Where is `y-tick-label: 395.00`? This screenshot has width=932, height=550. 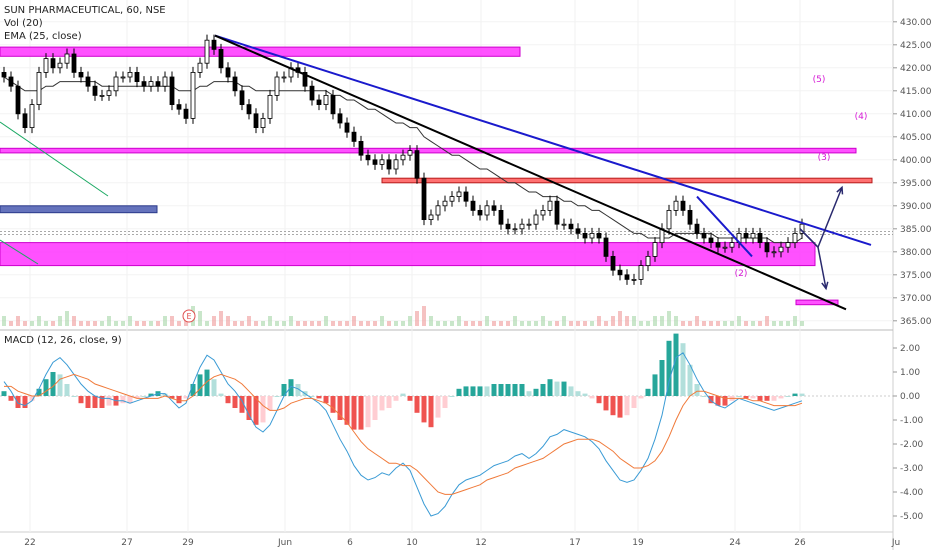
y-tick-label: 395.00 is located at coordinates (916, 184).